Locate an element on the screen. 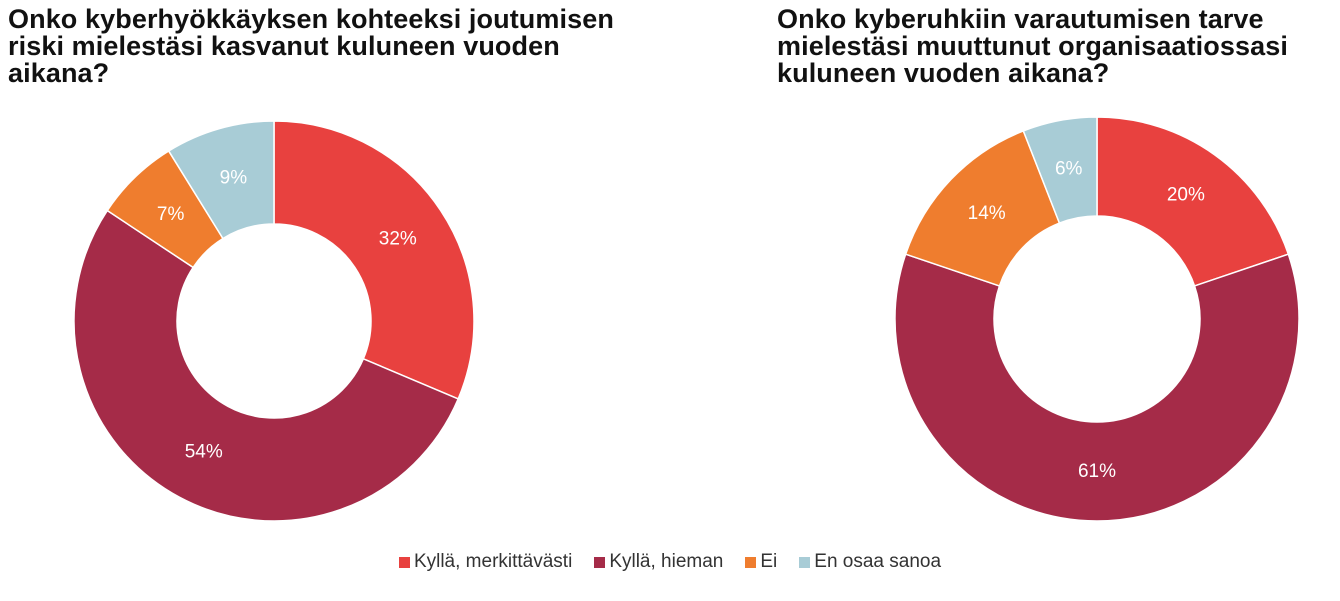 This screenshot has width=1340, height=601. slice-label-en-osaa-sanoa: 6% is located at coordinates (1069, 169).